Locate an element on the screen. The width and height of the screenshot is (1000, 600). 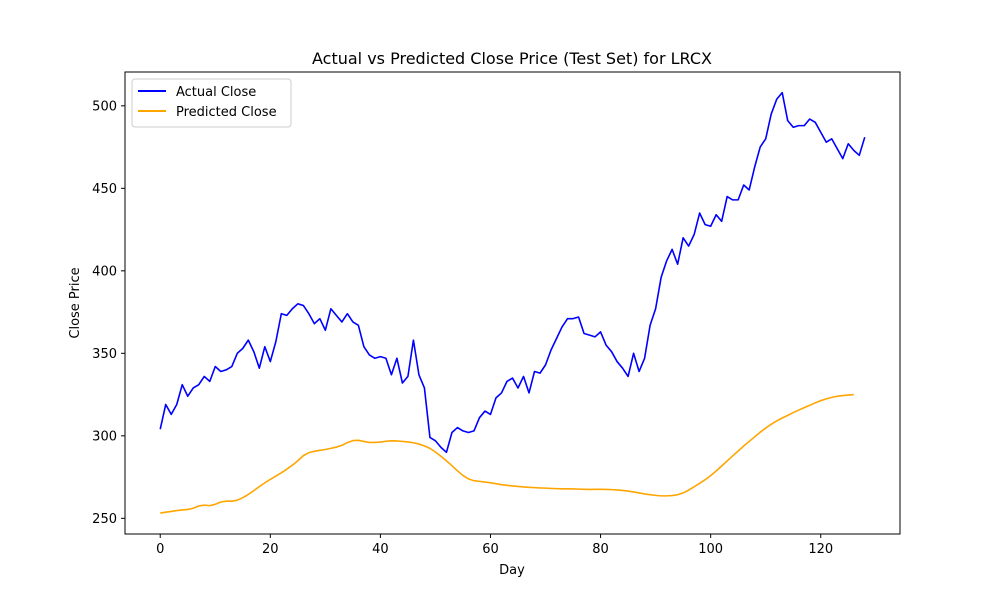
y-axis: 250 300 350 400 450 500 is located at coordinates (108, 313).